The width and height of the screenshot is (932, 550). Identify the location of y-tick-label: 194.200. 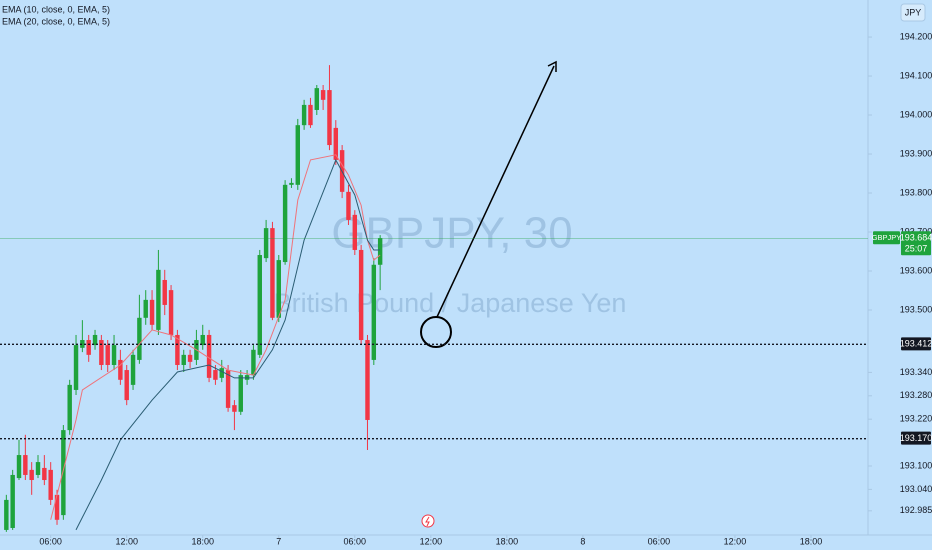
(916, 36).